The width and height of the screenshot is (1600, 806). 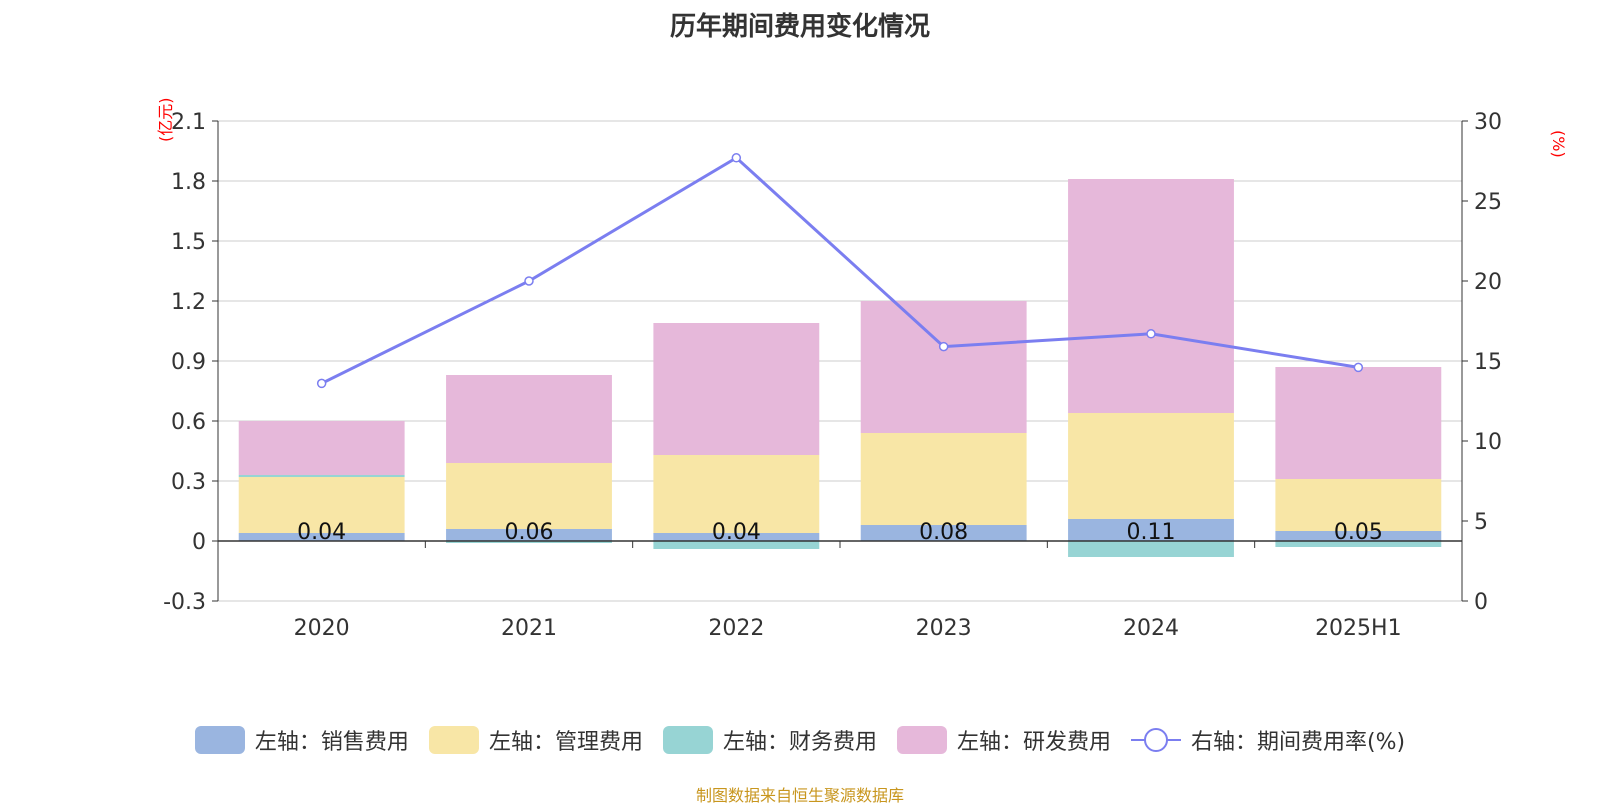 What do you see at coordinates (944, 628) in the screenshot?
I see `x-tick-label: 2023` at bounding box center [944, 628].